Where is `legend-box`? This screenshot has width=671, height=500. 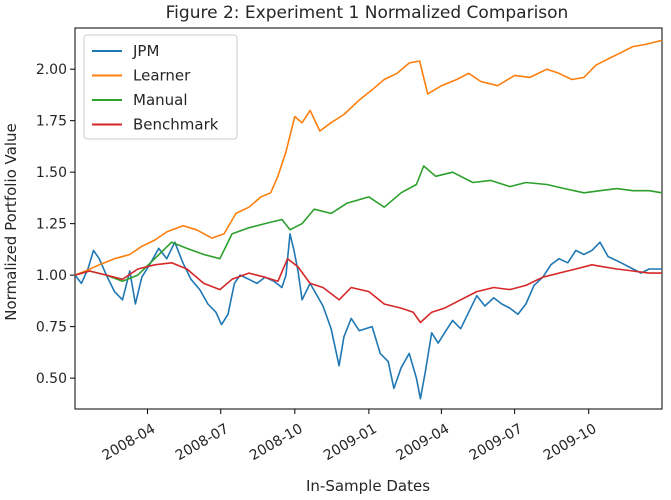
legend-box is located at coordinates (160, 87).